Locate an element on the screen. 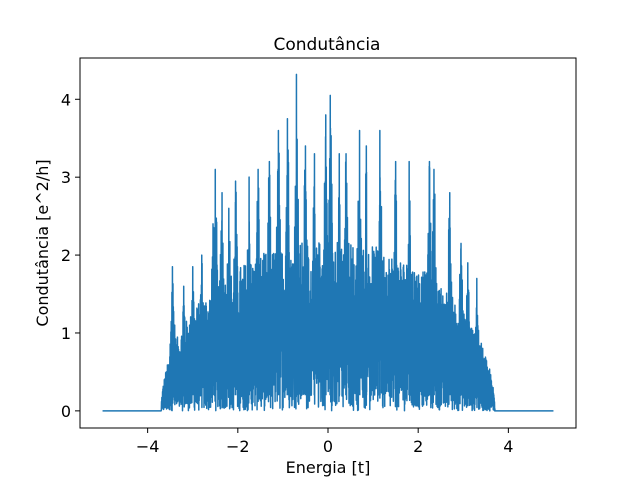  x-tick-label: 2 is located at coordinates (418, 446).